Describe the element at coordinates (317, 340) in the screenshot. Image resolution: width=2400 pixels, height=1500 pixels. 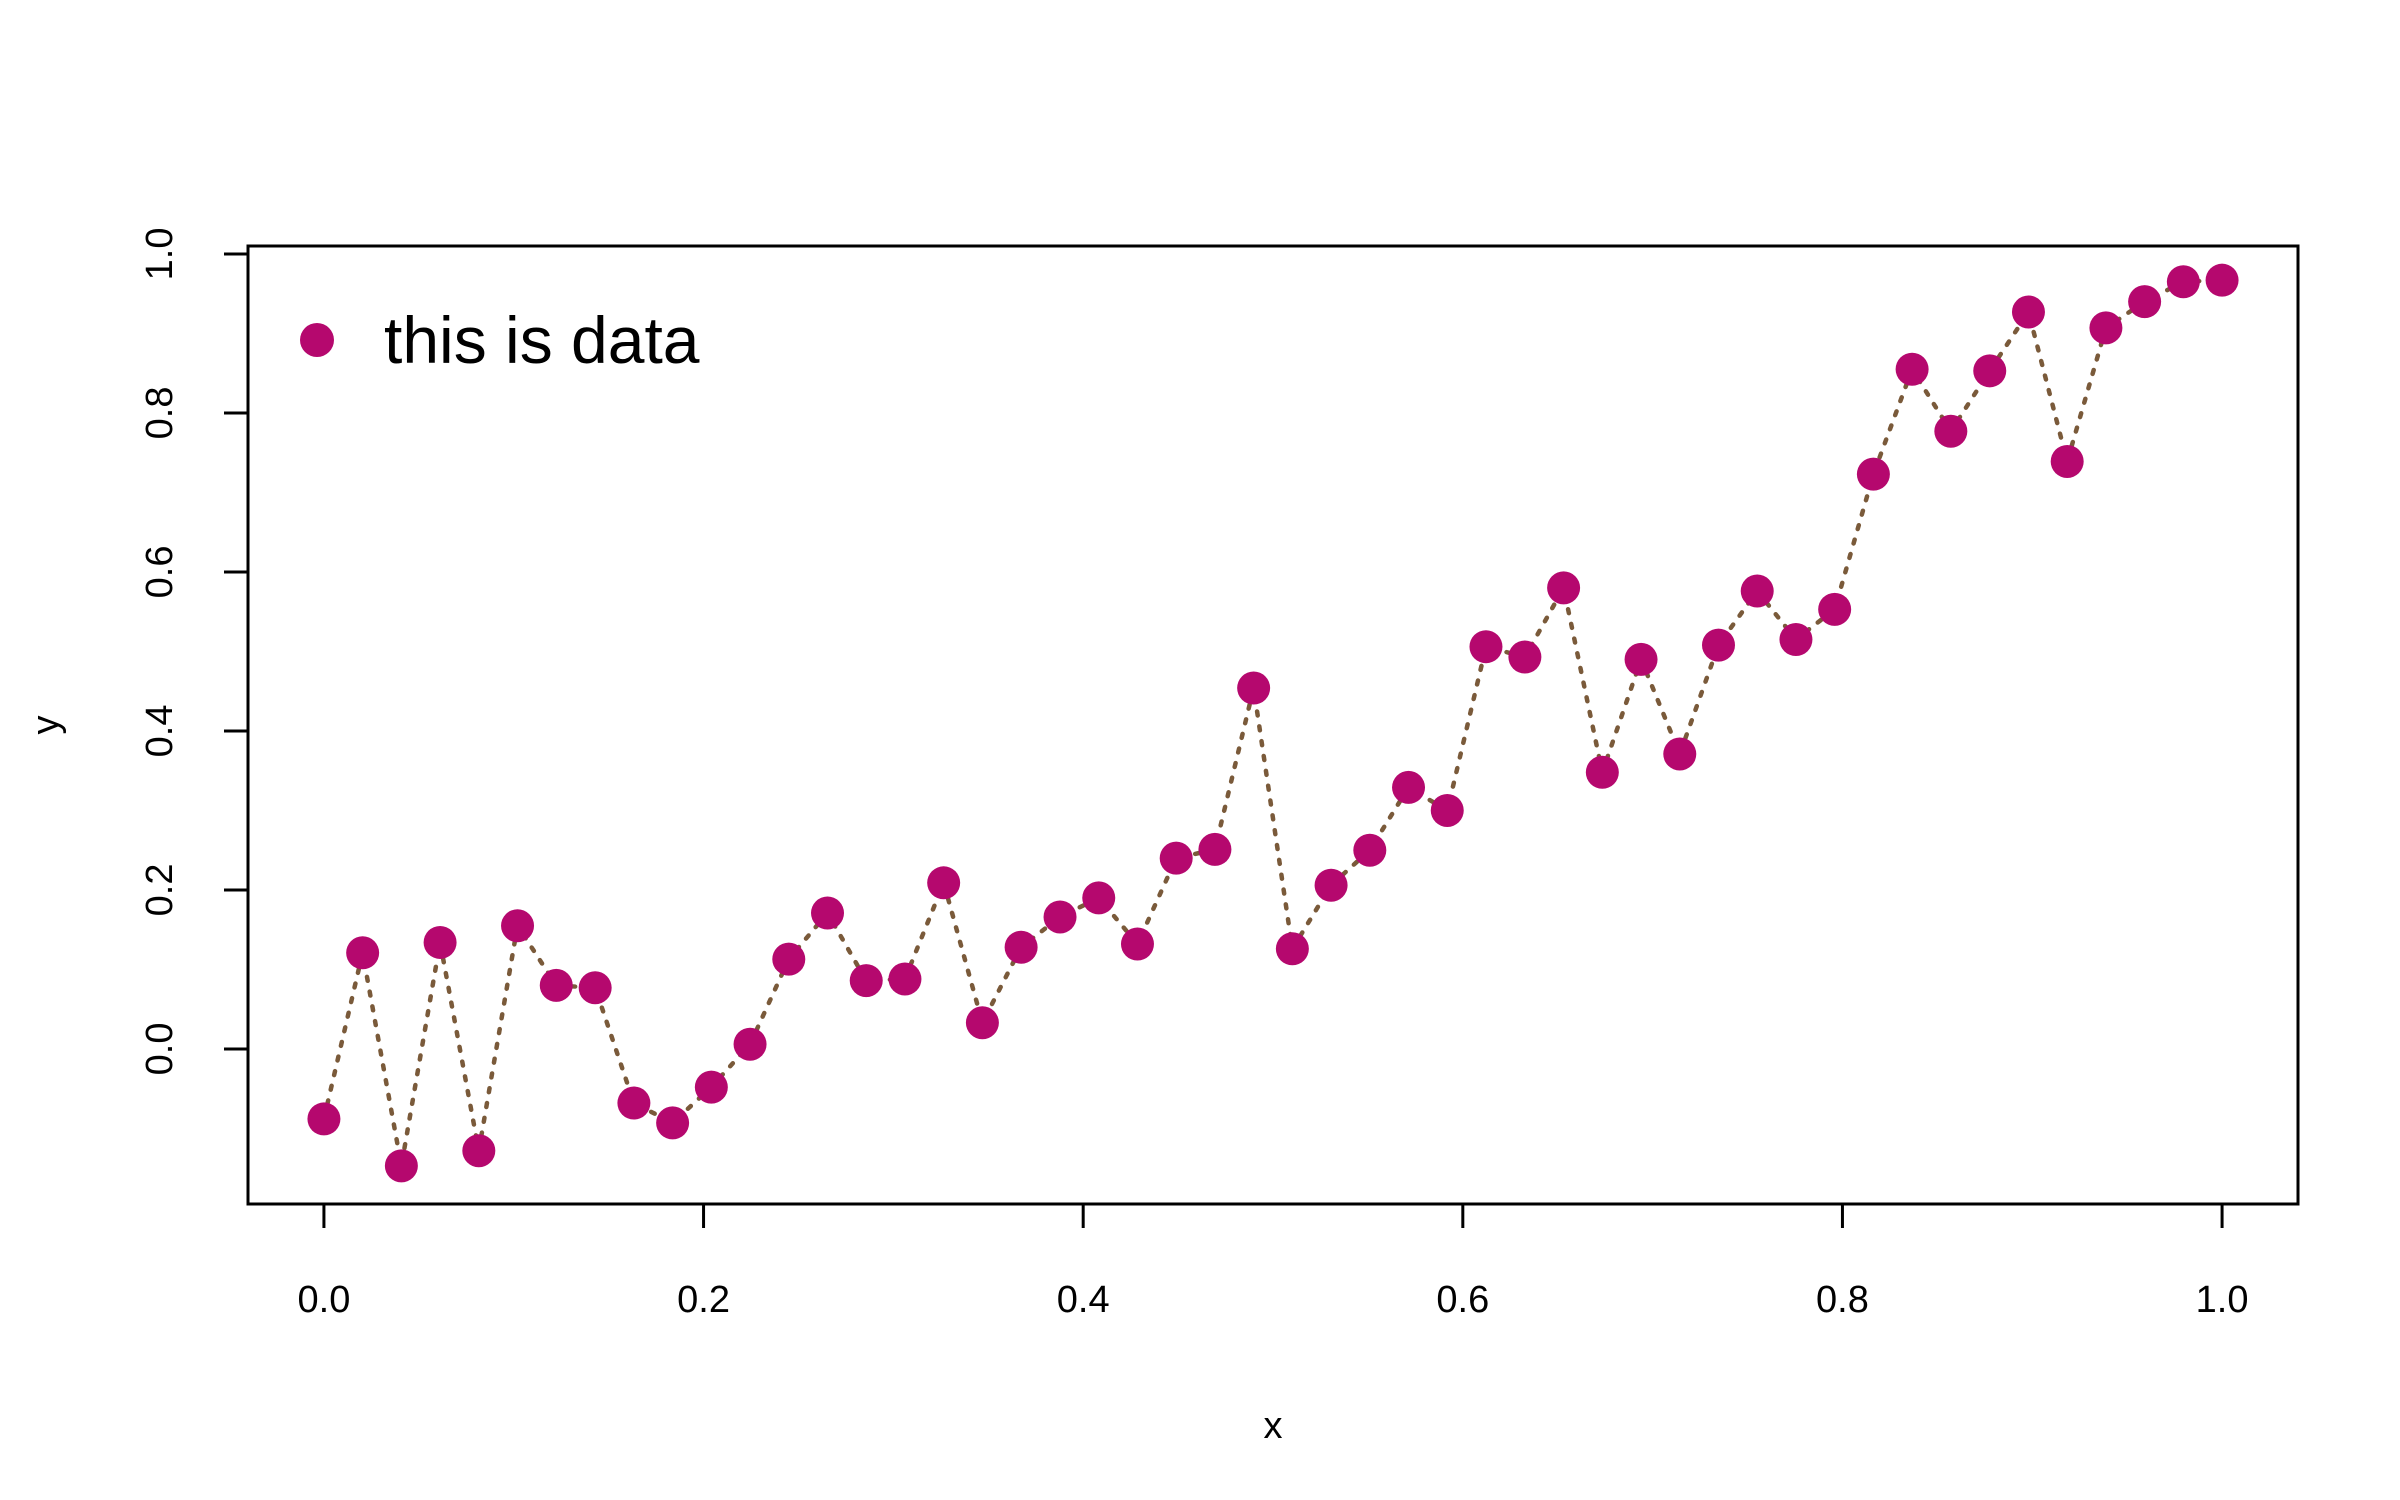
I see `legend-marker` at that location.